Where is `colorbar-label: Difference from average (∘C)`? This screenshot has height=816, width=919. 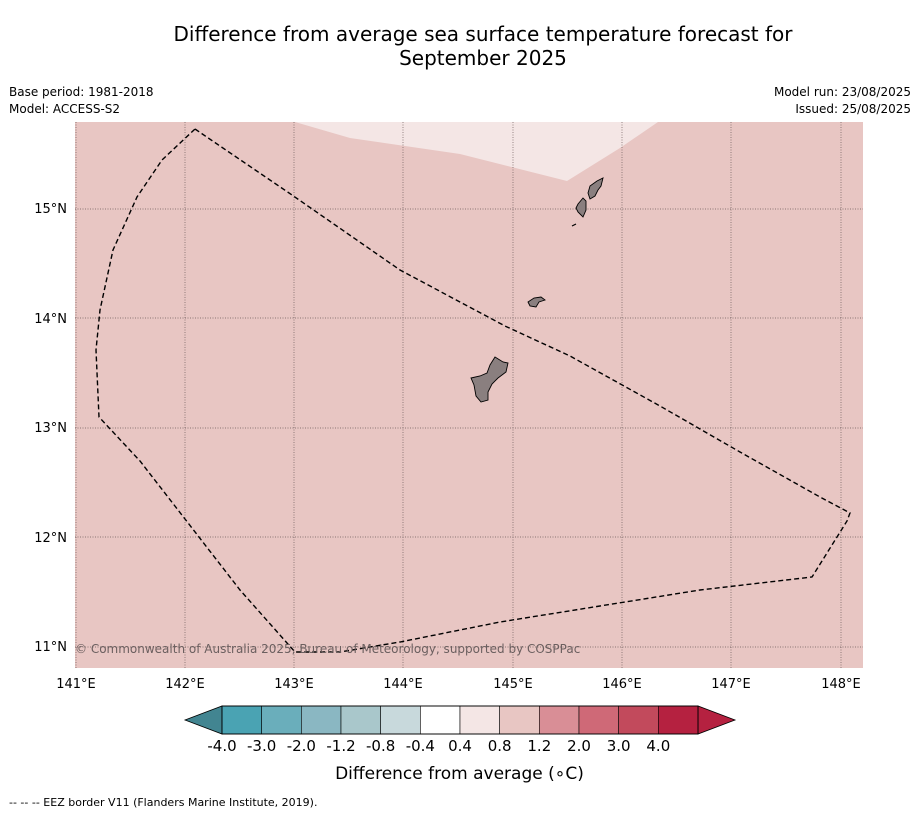 colorbar-label: Difference from average (∘C) is located at coordinates (459, 774).